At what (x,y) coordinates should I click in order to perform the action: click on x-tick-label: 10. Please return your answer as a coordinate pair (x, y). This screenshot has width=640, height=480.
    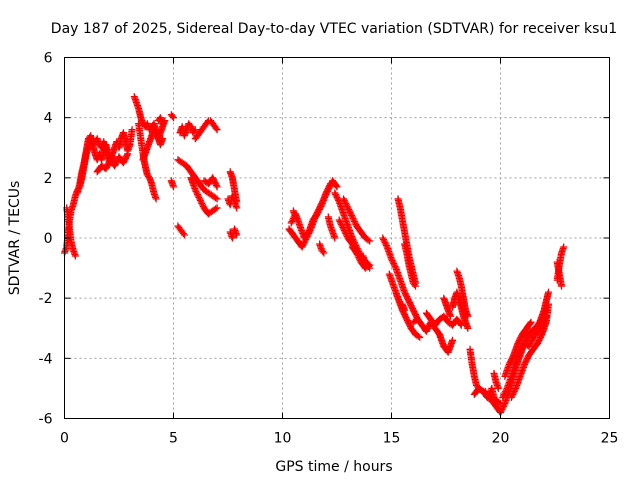
    Looking at the image, I should click on (283, 439).